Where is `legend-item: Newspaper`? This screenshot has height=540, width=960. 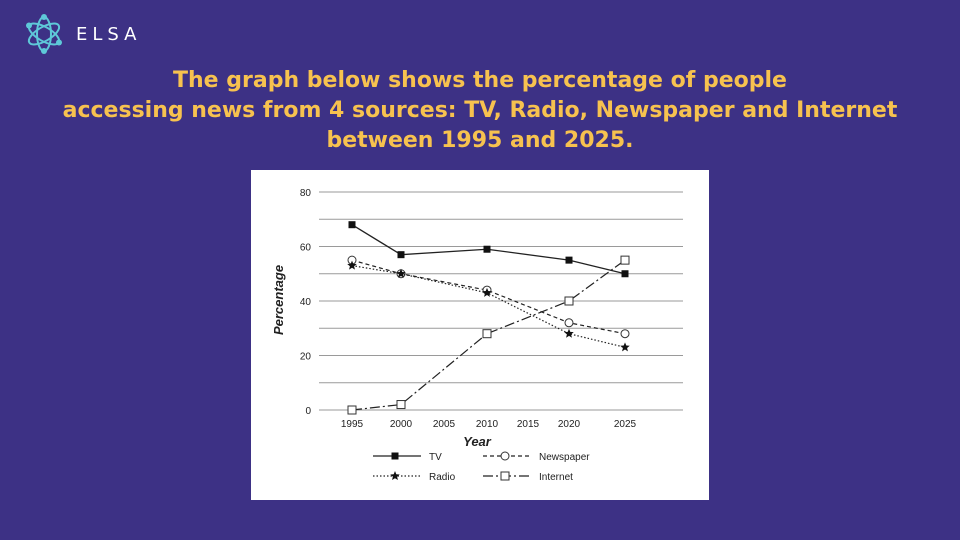 legend-item: Newspaper is located at coordinates (536, 457).